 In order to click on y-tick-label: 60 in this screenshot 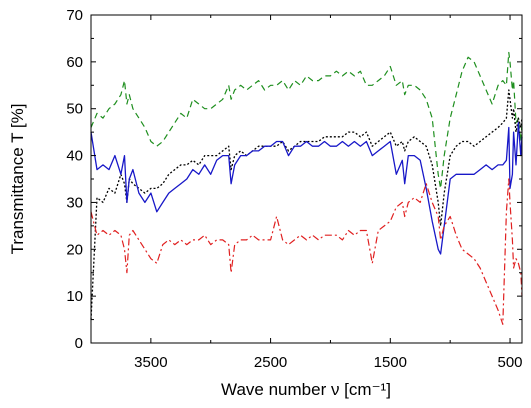, I will do `click(74, 62)`.